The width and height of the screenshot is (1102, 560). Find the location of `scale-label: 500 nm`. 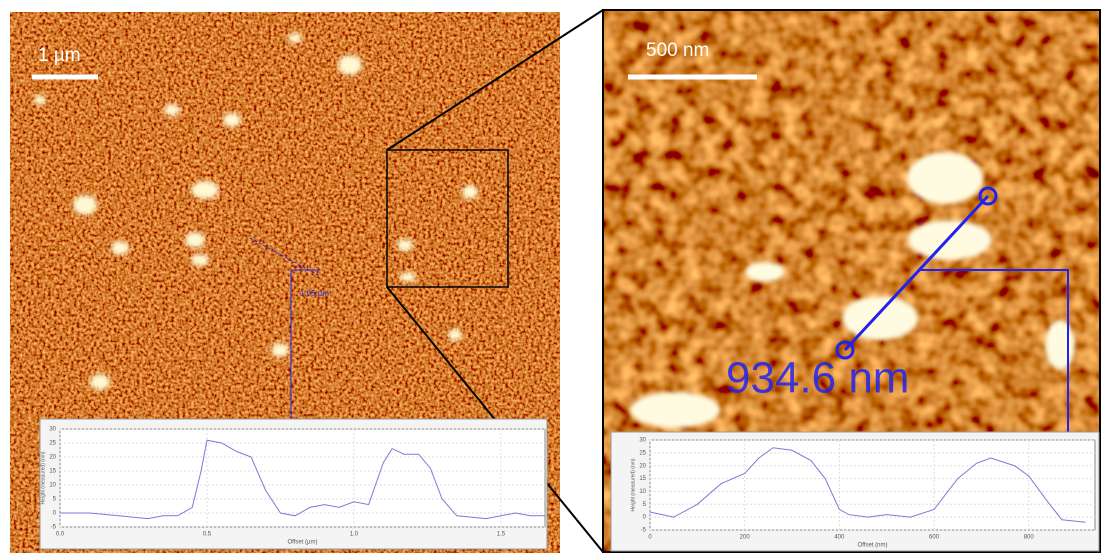

scale-label: 500 nm is located at coordinates (677, 50).